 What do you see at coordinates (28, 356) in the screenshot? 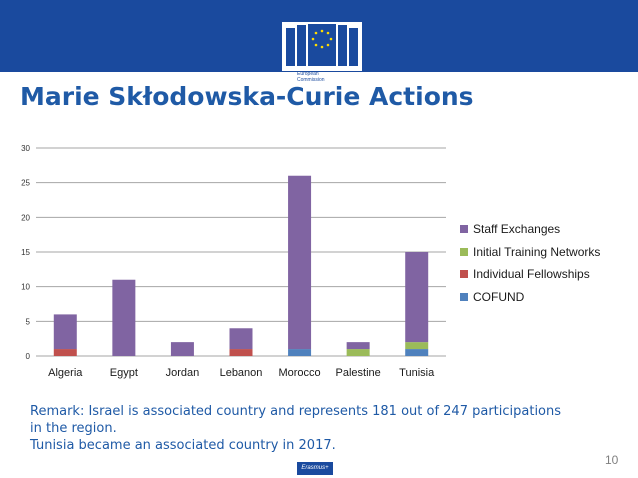
I see `y-tick-label: 0` at bounding box center [28, 356].